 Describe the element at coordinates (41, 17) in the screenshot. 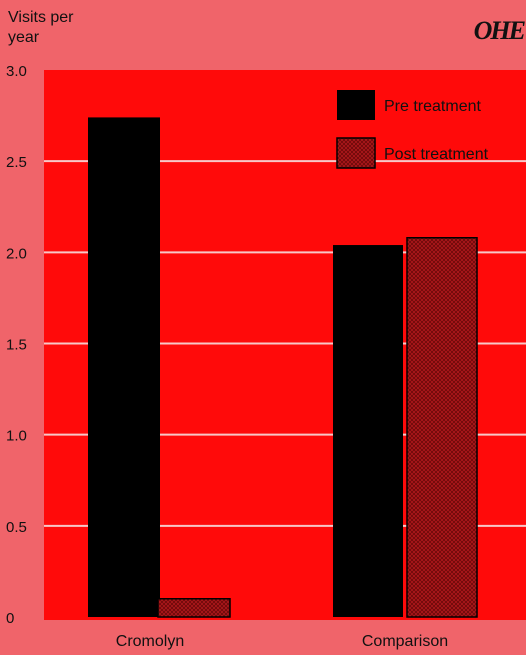

I see `y-axis-label-line1: Visits per` at that location.